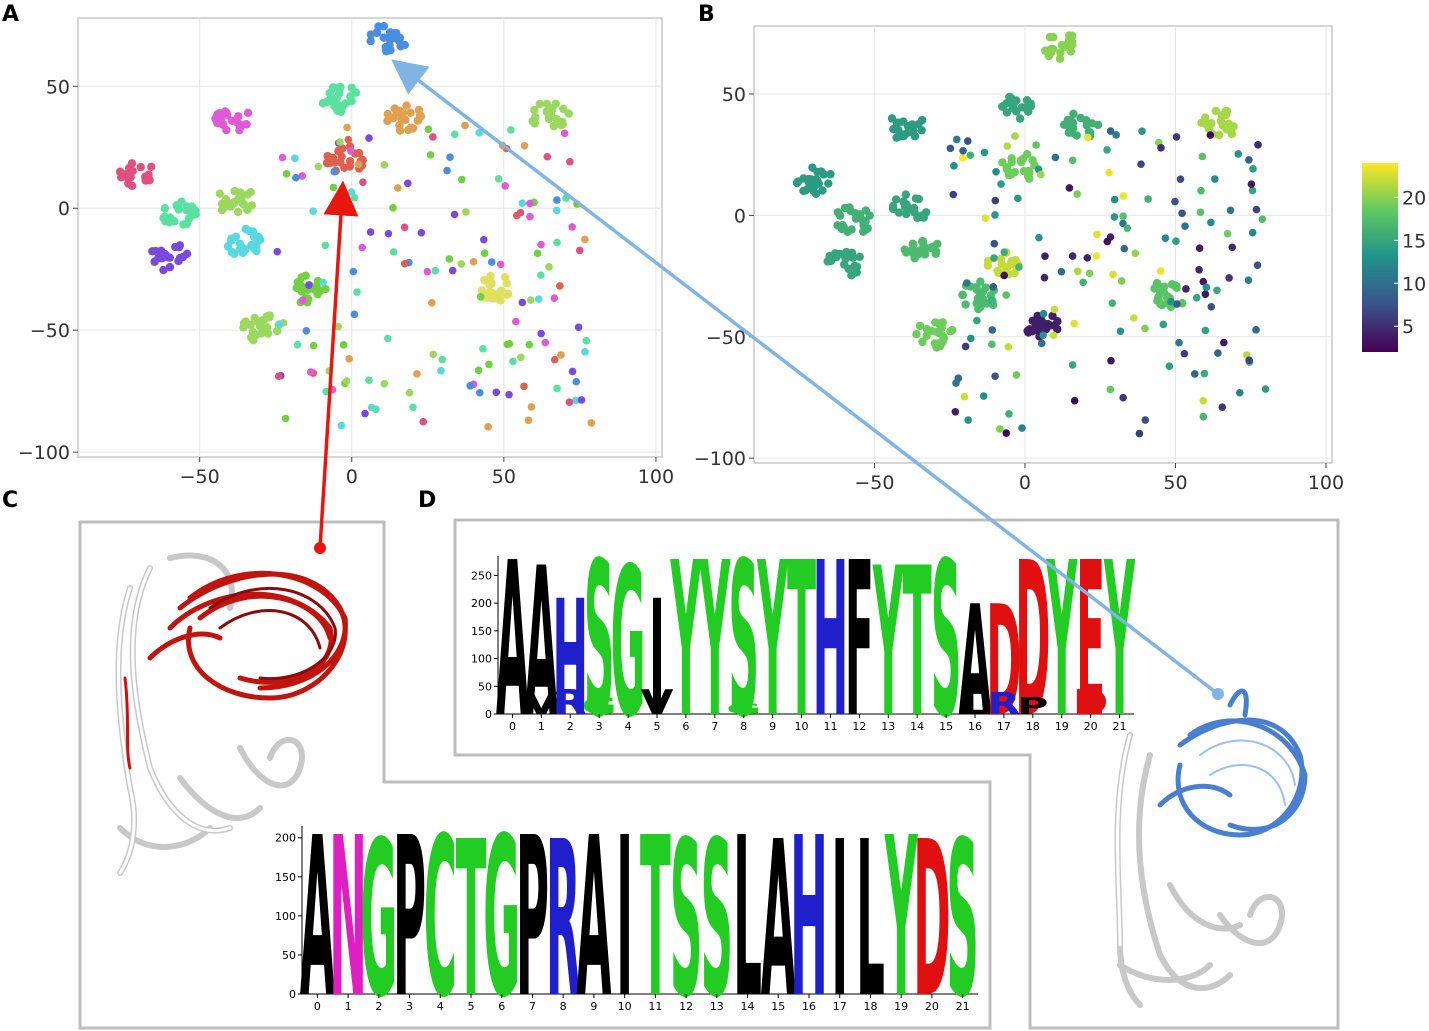  Describe the element at coordinates (532, 1006) in the screenshot. I see `logo-c-xtick-label: 7` at that location.